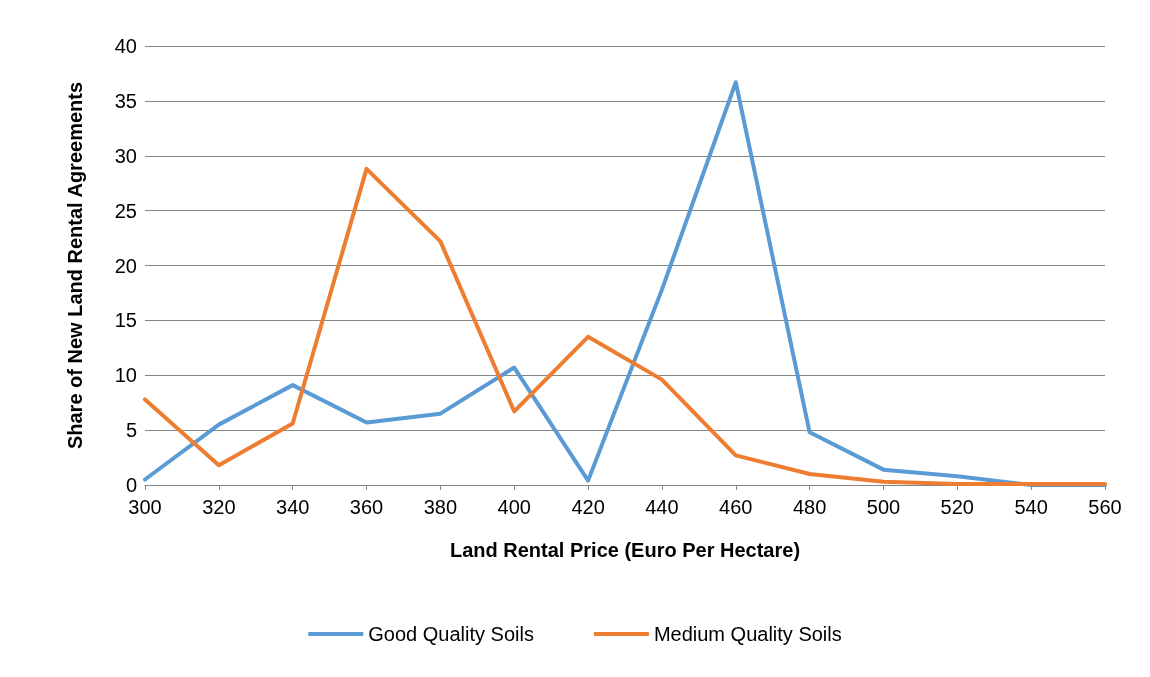  Describe the element at coordinates (1031, 507) in the screenshot. I see `x-tick-label: 540` at that location.